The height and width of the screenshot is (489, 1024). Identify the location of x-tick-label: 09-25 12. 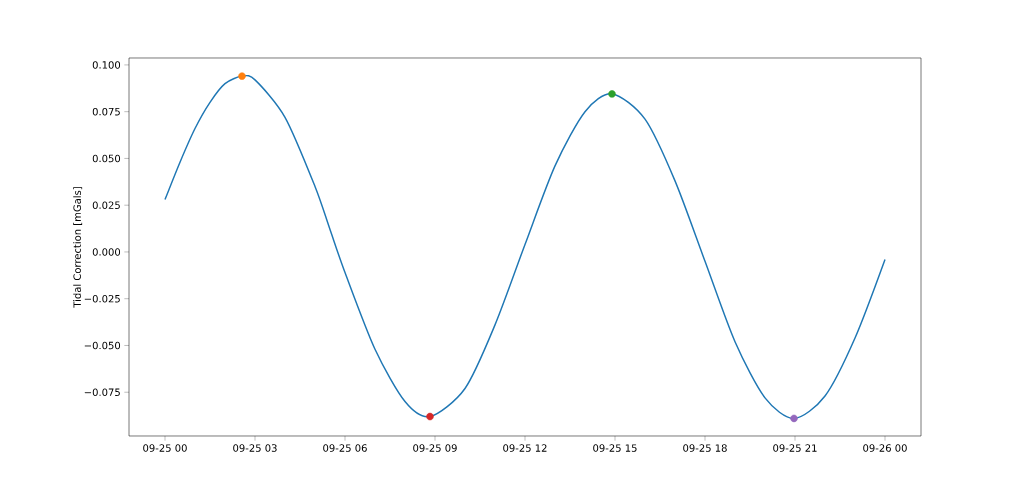
(525, 448).